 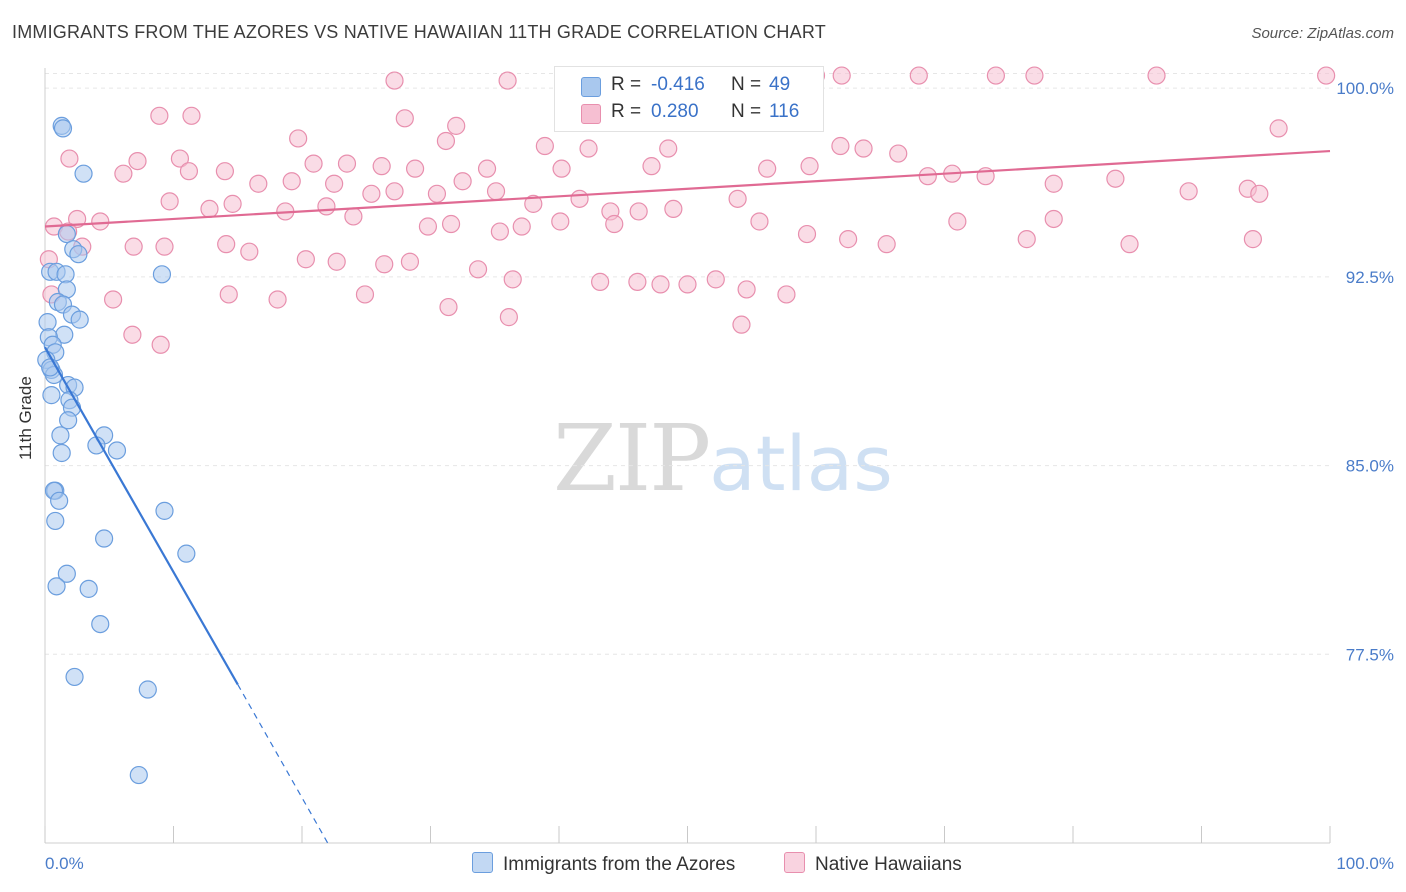 I want to click on legend-label-azores: Immigrants from the Azores, so click(x=619, y=864).